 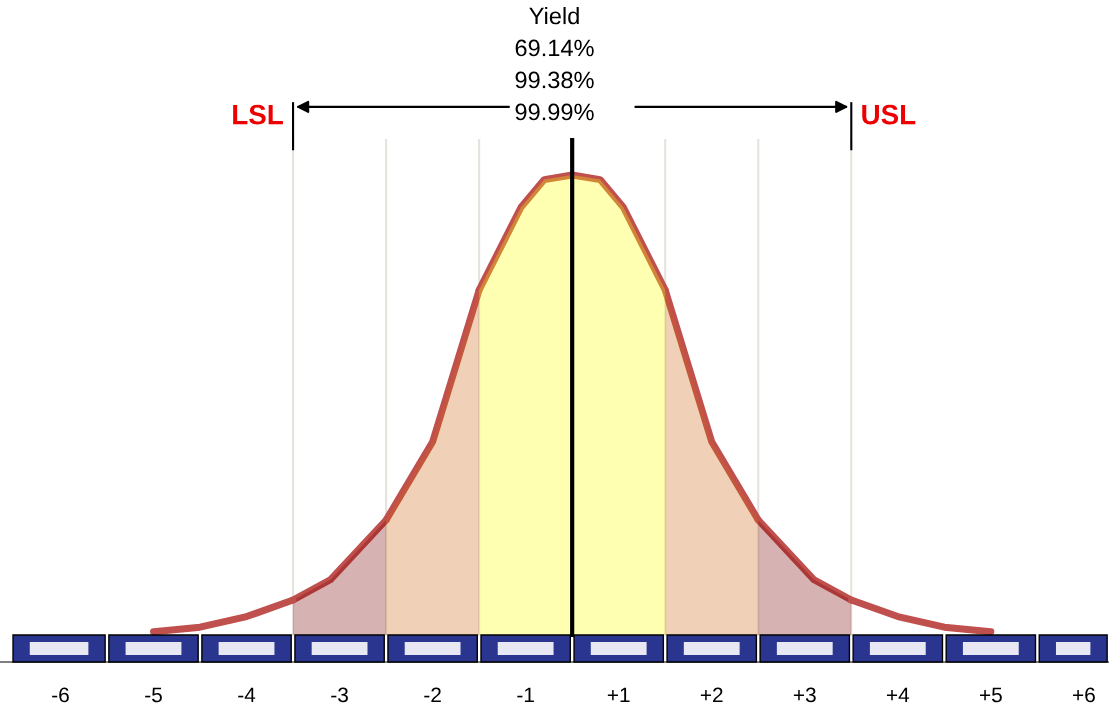 What do you see at coordinates (153, 695) in the screenshot?
I see `x-tick-label: -5` at bounding box center [153, 695].